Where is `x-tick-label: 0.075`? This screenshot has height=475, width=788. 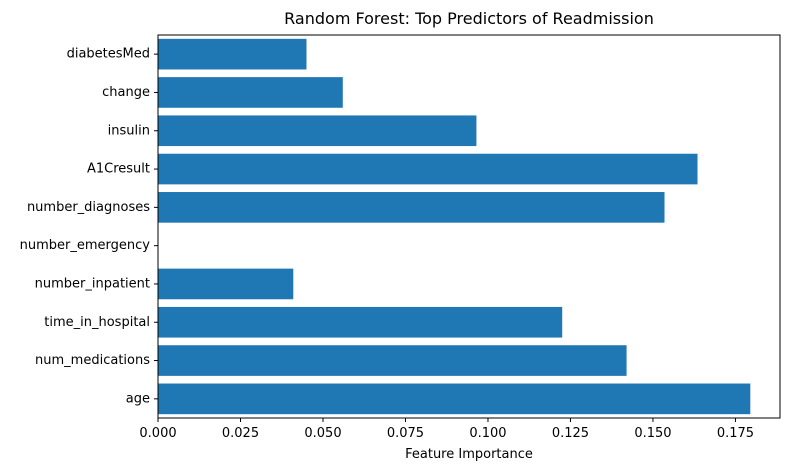 x-tick-label: 0.075 is located at coordinates (405, 433).